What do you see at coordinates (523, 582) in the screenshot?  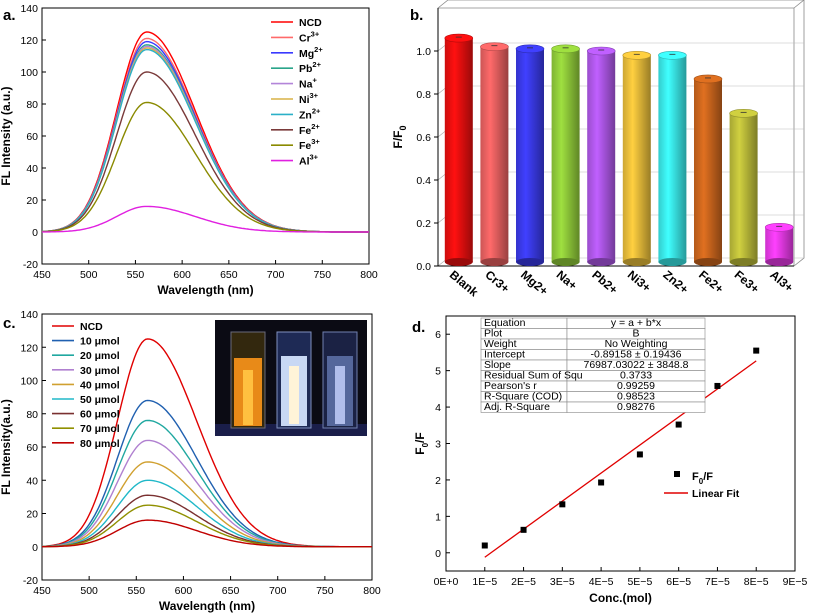 I see `x-tick-label: 2E−5` at bounding box center [523, 582].